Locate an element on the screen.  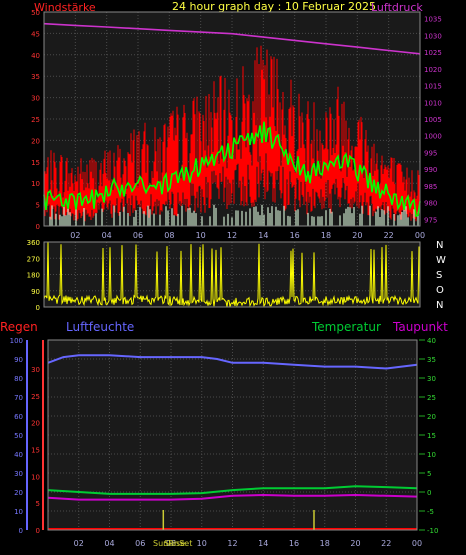
dewpoint-title: Taupunkt is located at coordinates (420, 327).